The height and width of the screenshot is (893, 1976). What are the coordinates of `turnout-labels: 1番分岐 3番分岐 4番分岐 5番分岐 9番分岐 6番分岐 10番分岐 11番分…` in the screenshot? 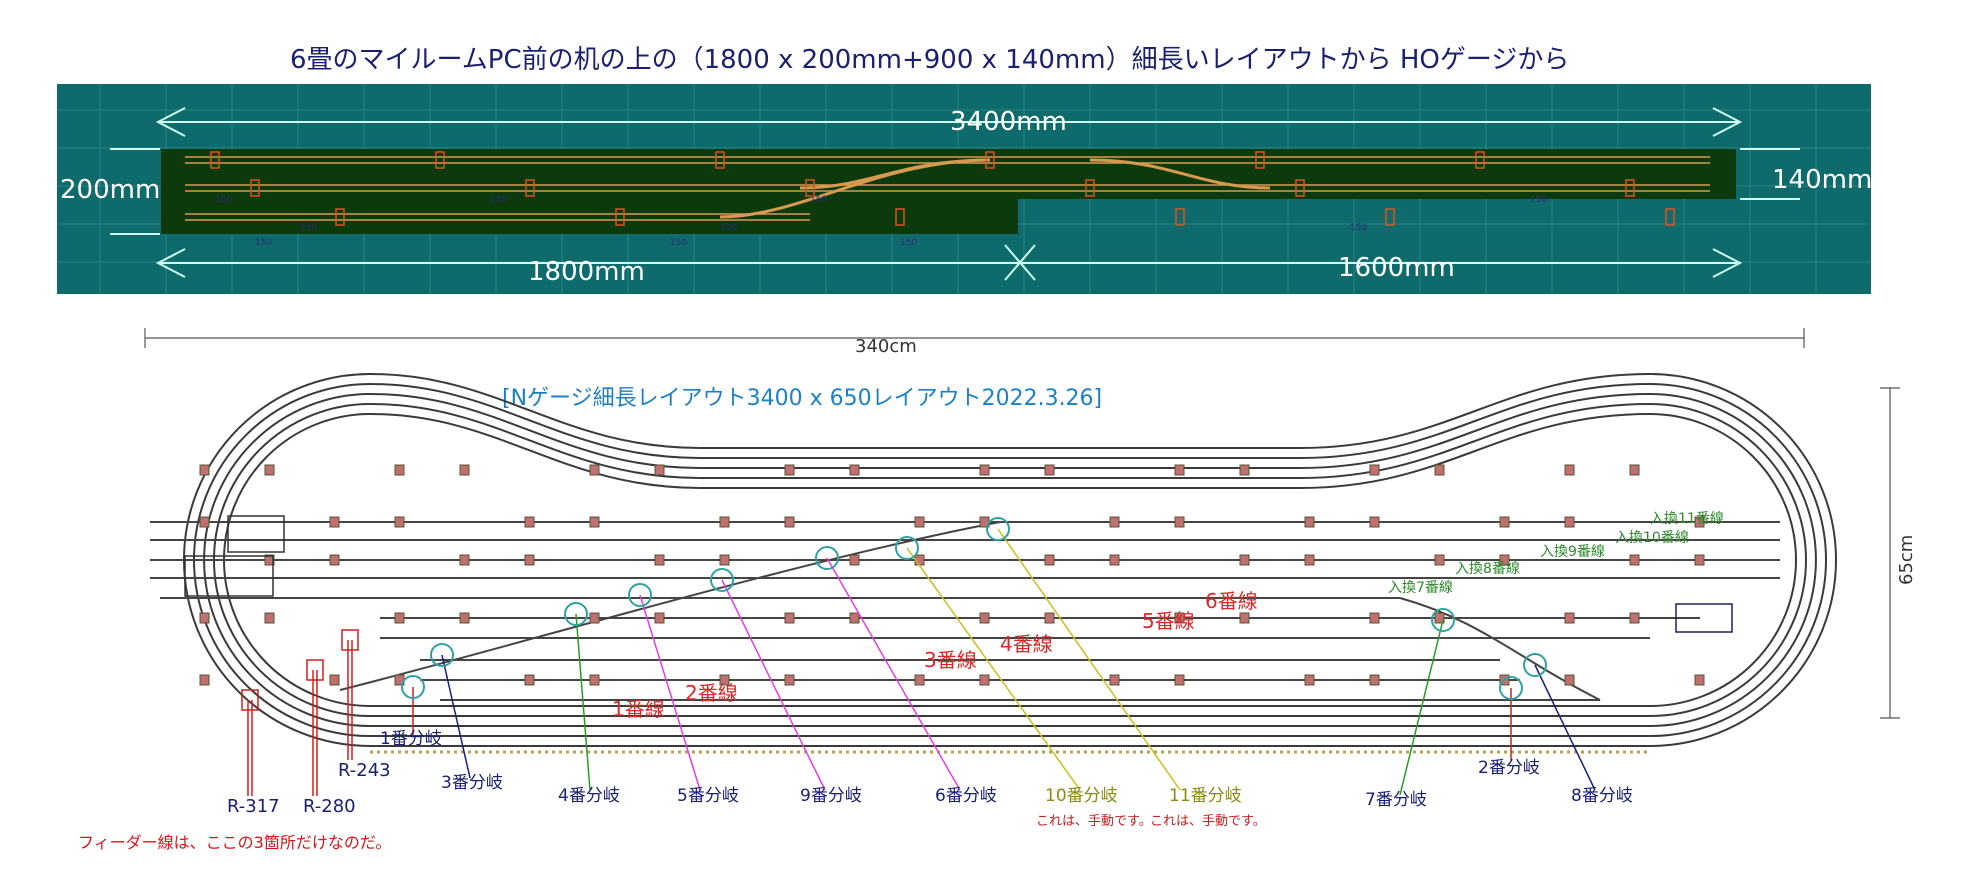 It's located at (1006, 779).